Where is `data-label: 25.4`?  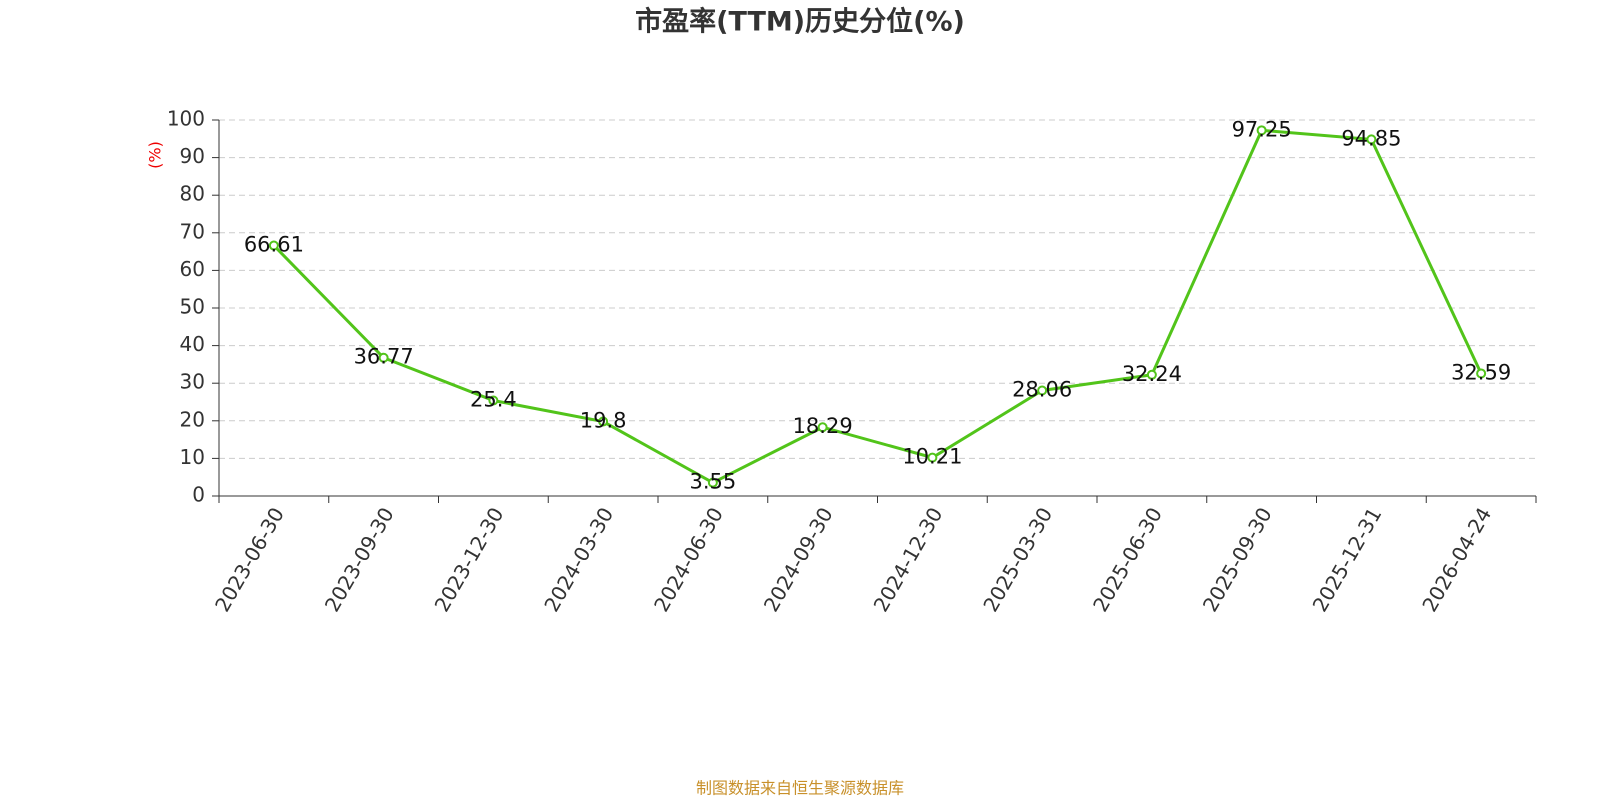
data-label: 25.4 is located at coordinates (493, 399).